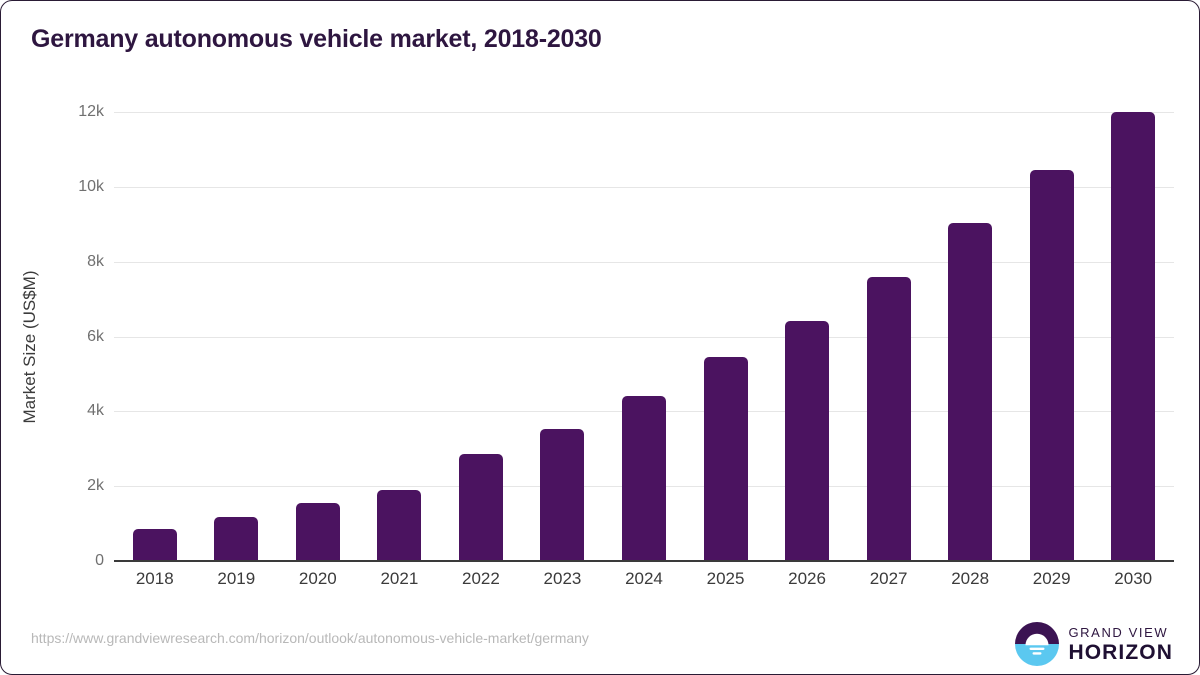 The image size is (1200, 675). Describe the element at coordinates (888, 578) in the screenshot. I see `x-tick-label: 2027` at that location.